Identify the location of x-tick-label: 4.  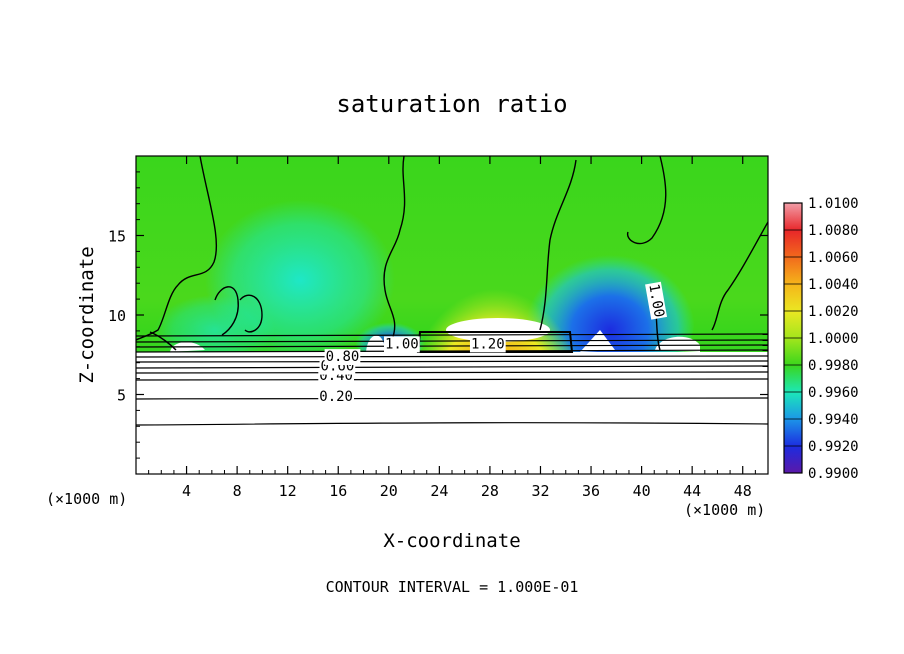
(186, 491).